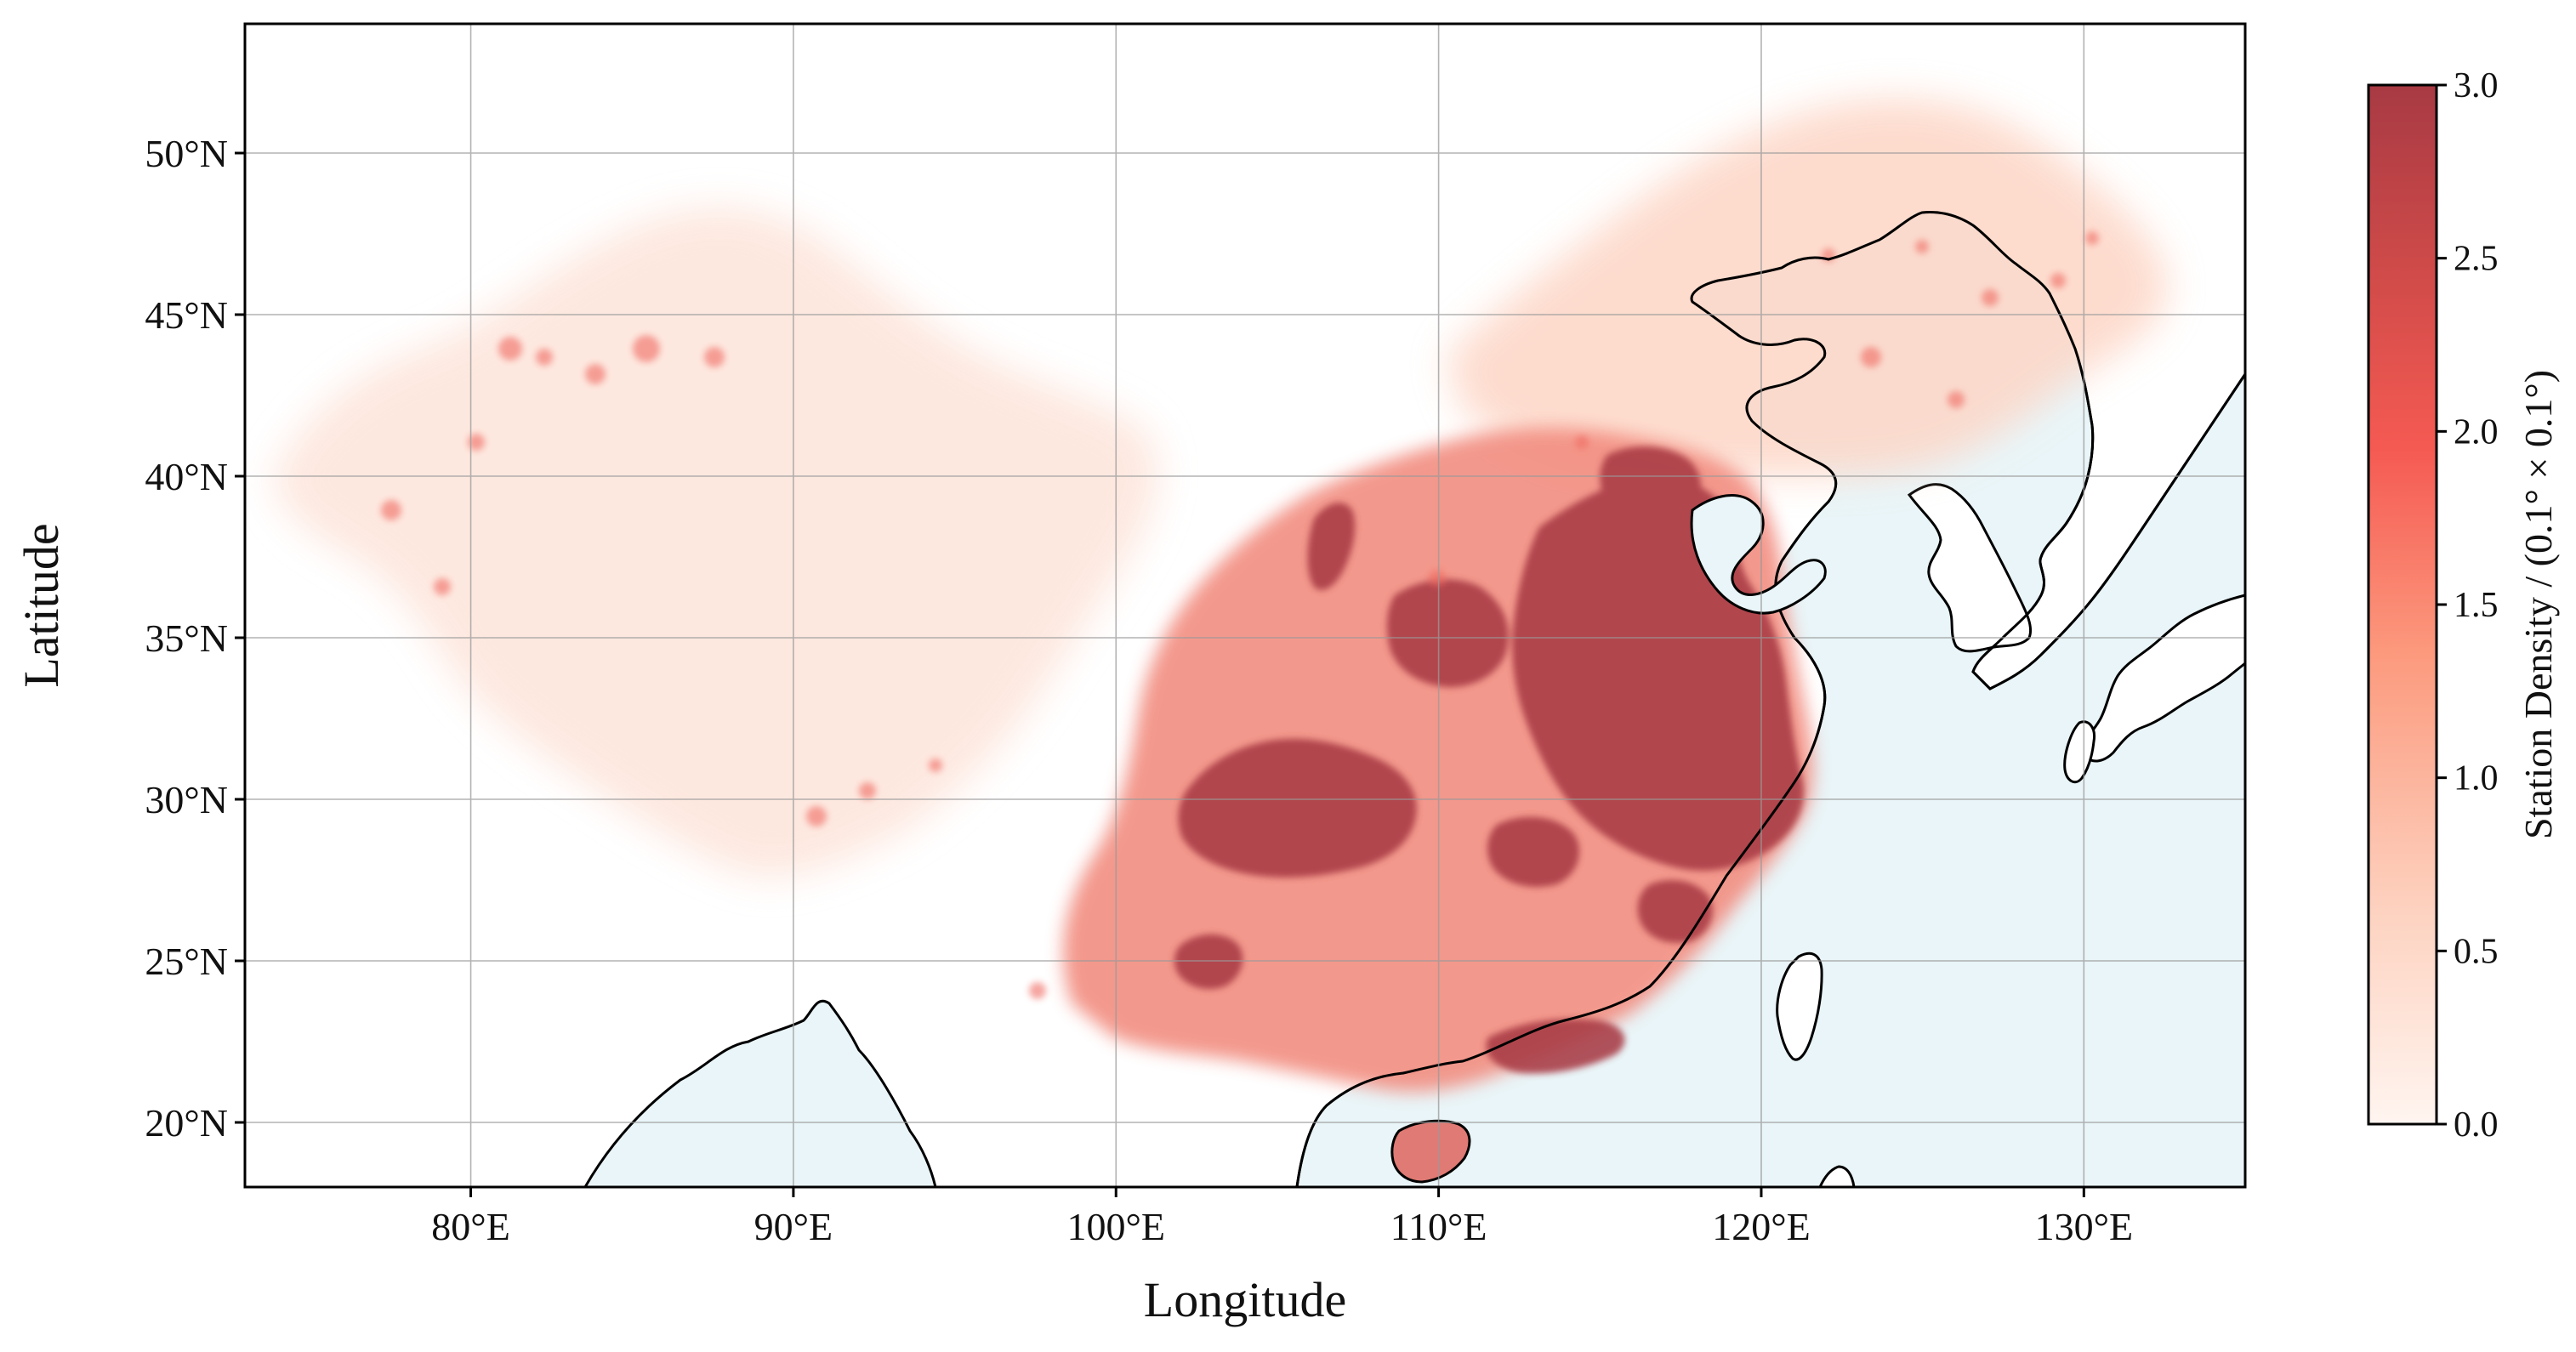  What do you see at coordinates (793, 1226) in the screenshot?
I see `x-tick-label: 90°E` at bounding box center [793, 1226].